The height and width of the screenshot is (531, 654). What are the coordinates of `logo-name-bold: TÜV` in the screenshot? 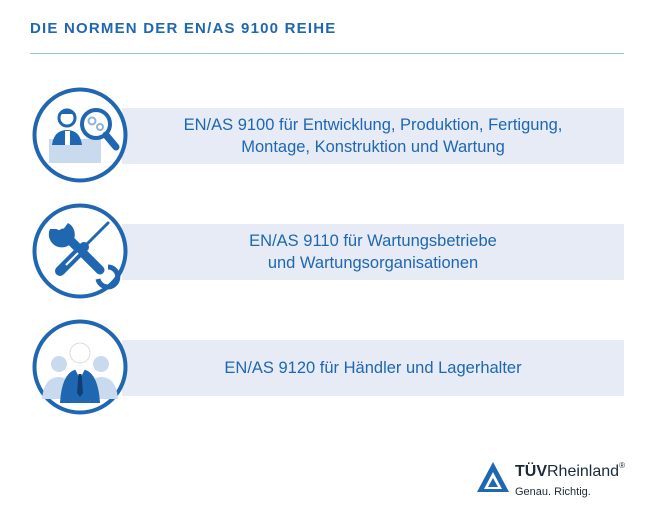 It's located at (531, 471).